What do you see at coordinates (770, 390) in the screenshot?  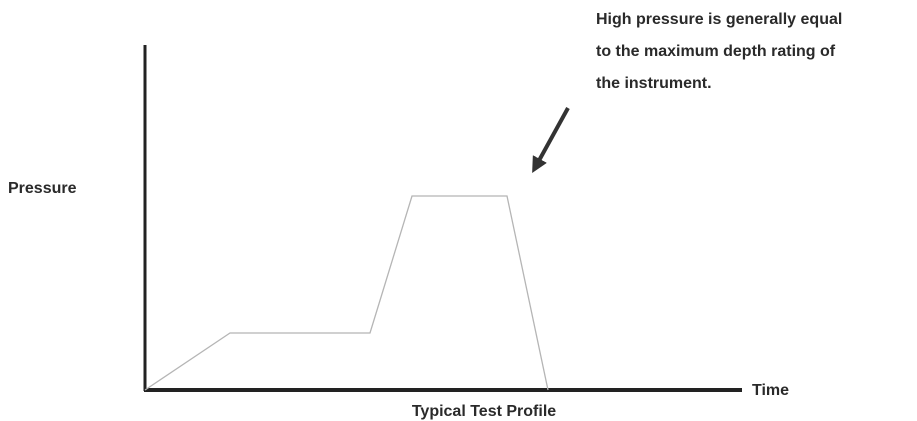 I see `x-axis-label: Time` at bounding box center [770, 390].